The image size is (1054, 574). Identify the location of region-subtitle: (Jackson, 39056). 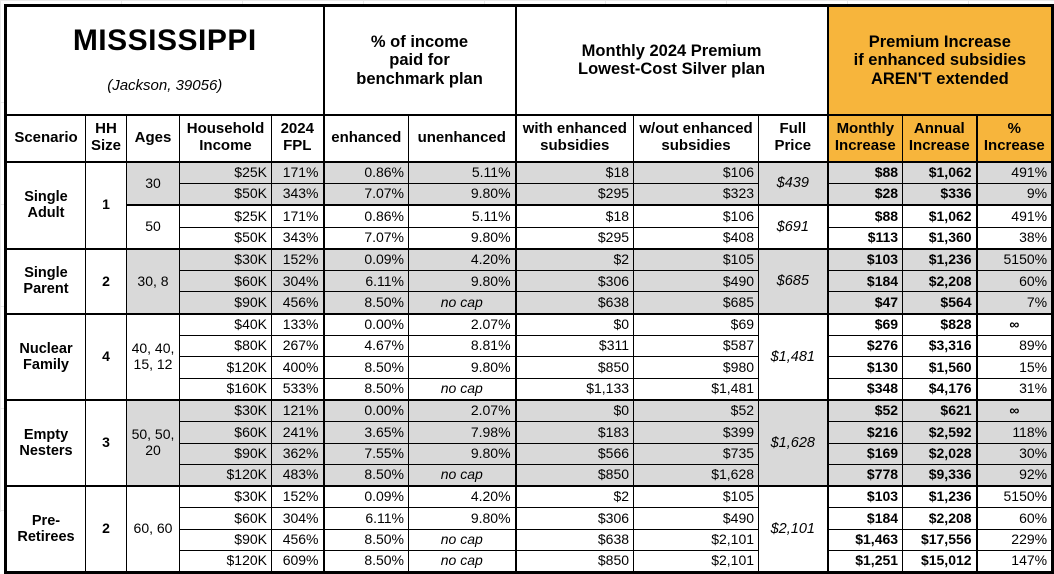
(165, 86).